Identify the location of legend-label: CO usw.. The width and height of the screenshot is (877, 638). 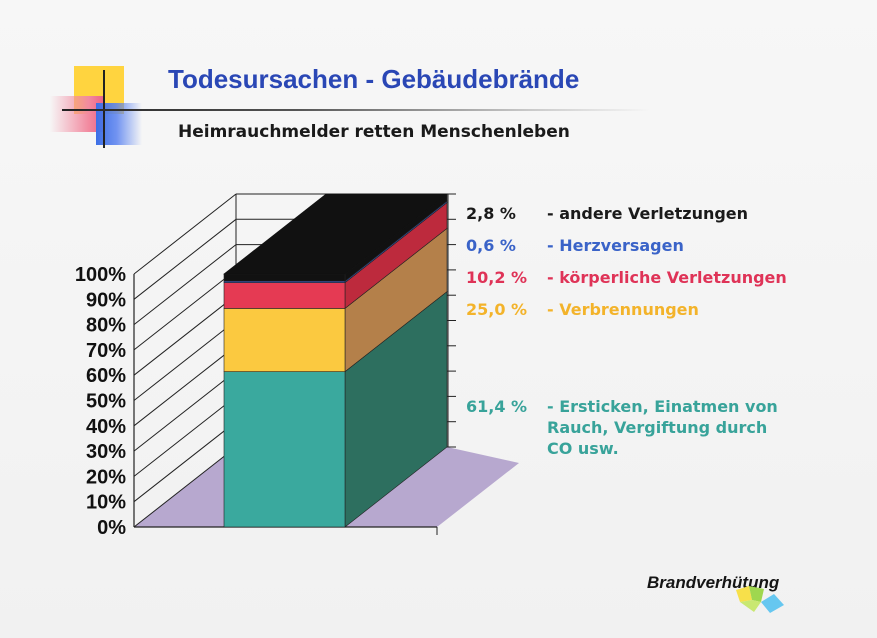
(583, 448).